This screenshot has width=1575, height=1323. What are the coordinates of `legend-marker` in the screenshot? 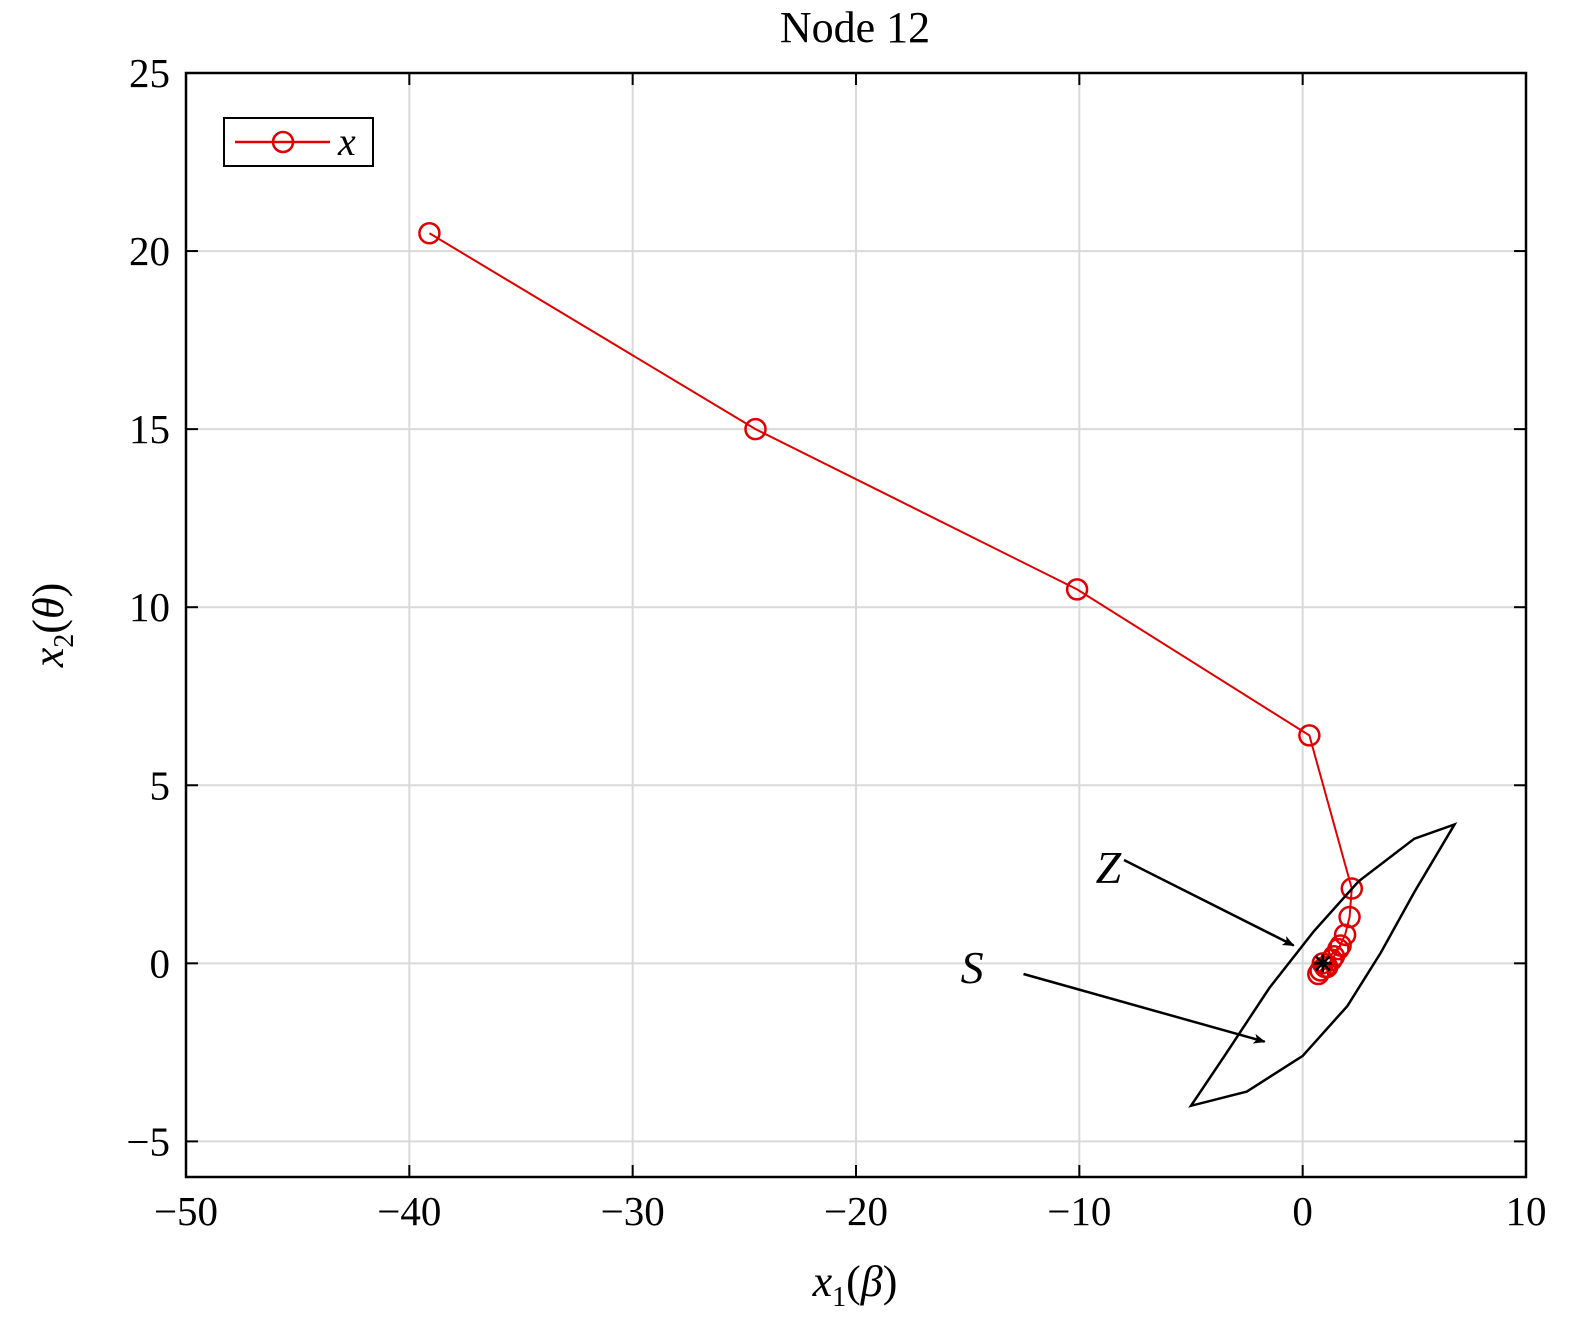 It's located at (283, 142).